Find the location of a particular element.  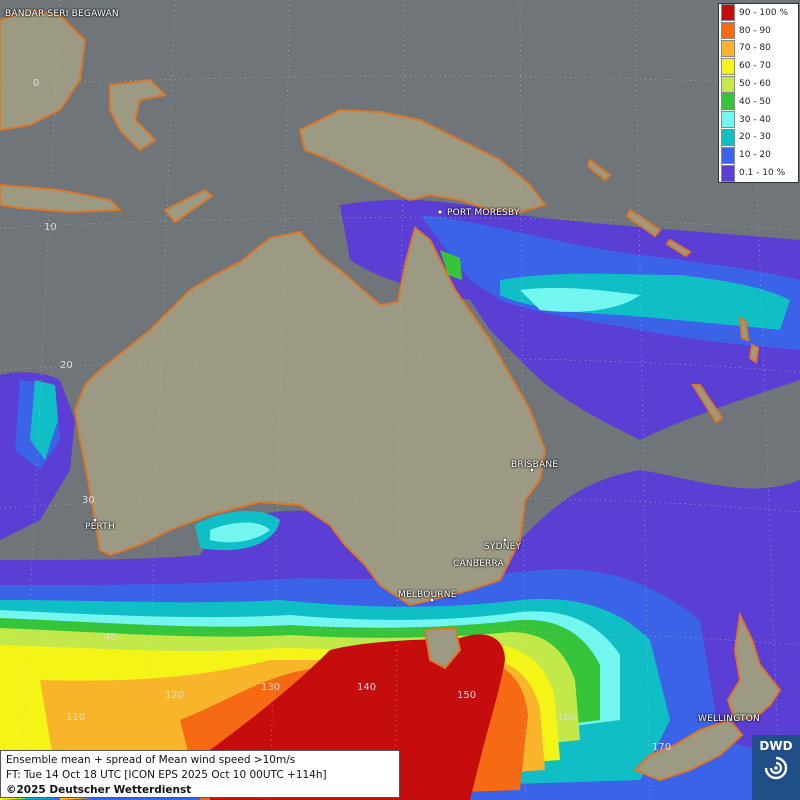

city-label-port-moresby: PORT MORESBY is located at coordinates (483, 213).